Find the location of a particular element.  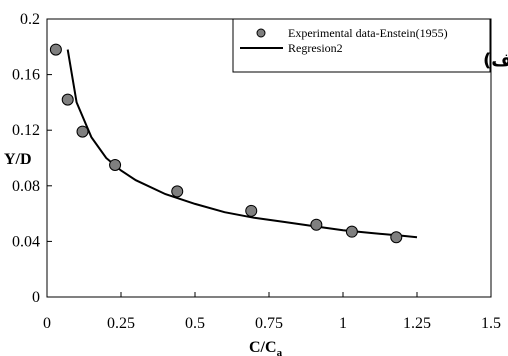

panel-label: (الف) is located at coordinates (495, 60).